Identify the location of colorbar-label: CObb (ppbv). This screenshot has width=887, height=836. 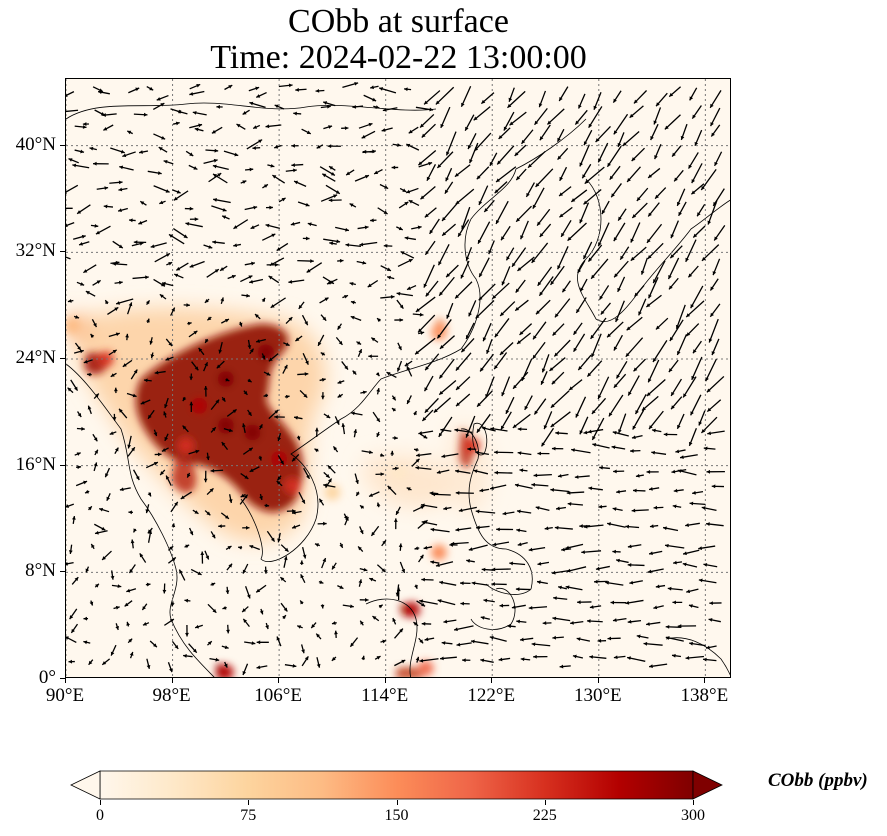
(818, 780).